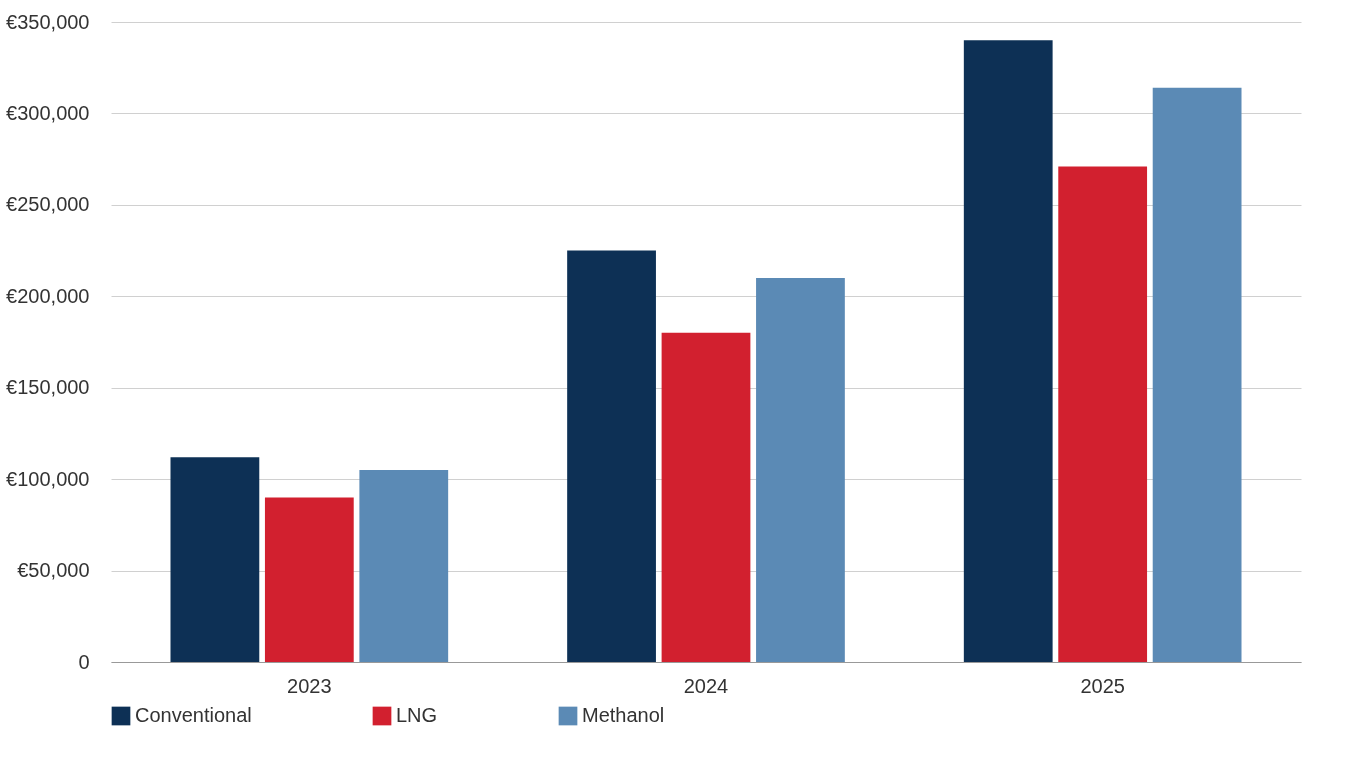  Describe the element at coordinates (193, 715) in the screenshot. I see `legend-label: Conventional` at that location.